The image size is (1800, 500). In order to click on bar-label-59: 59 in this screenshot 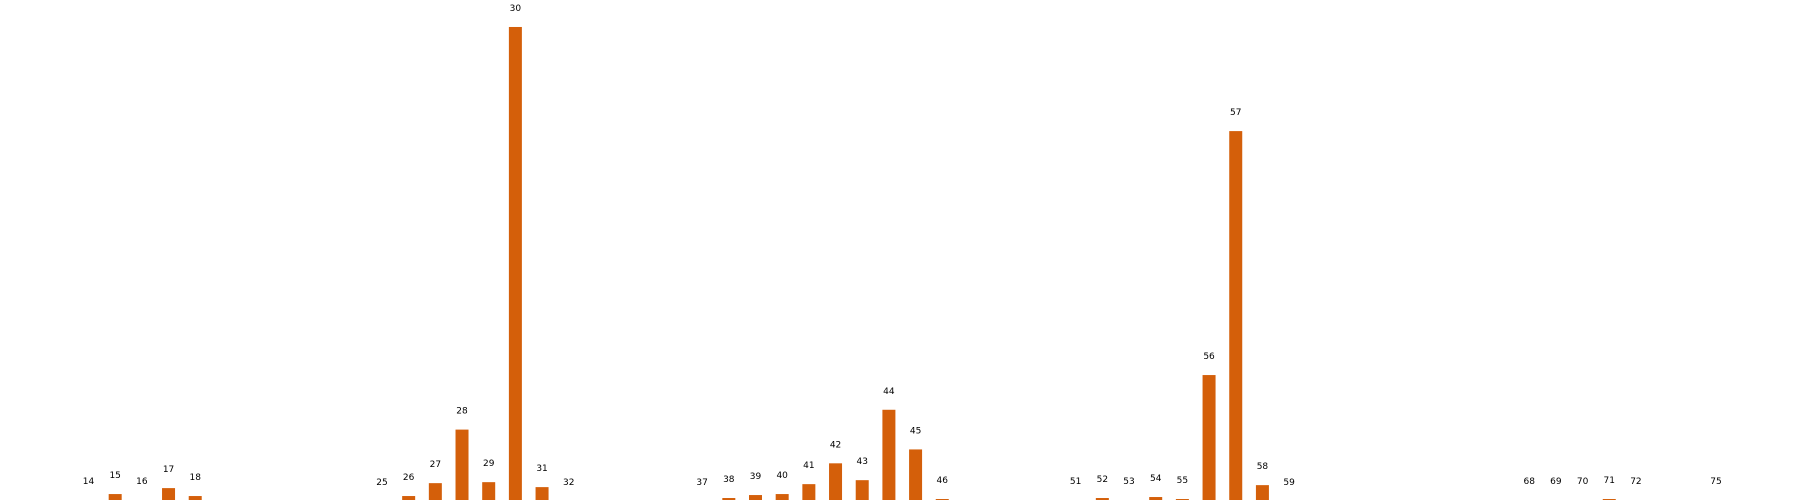, I will do `click(1289, 483)`.